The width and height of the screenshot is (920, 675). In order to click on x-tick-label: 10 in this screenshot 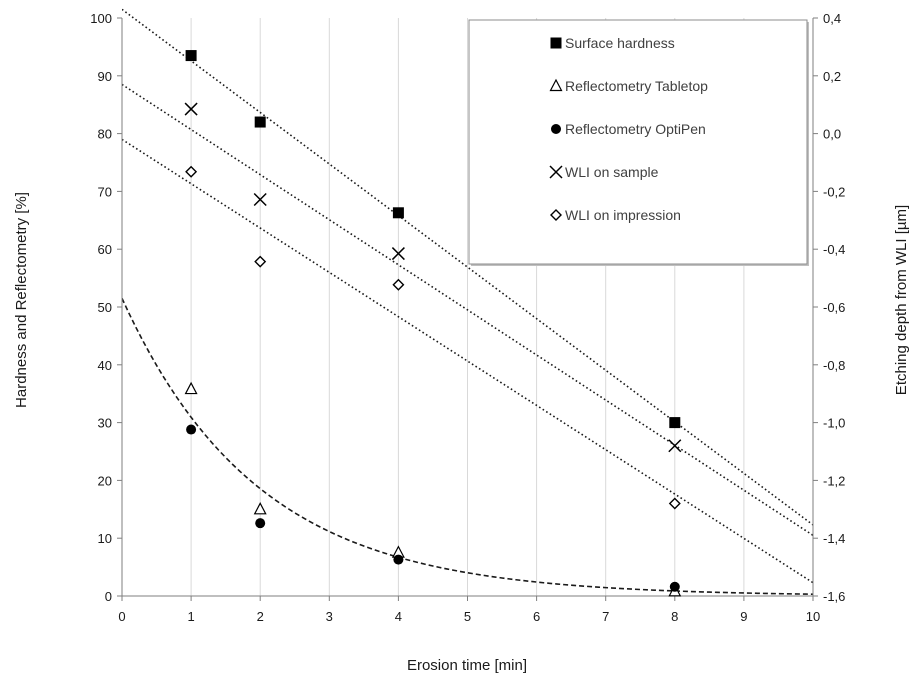, I will do `click(813, 616)`.